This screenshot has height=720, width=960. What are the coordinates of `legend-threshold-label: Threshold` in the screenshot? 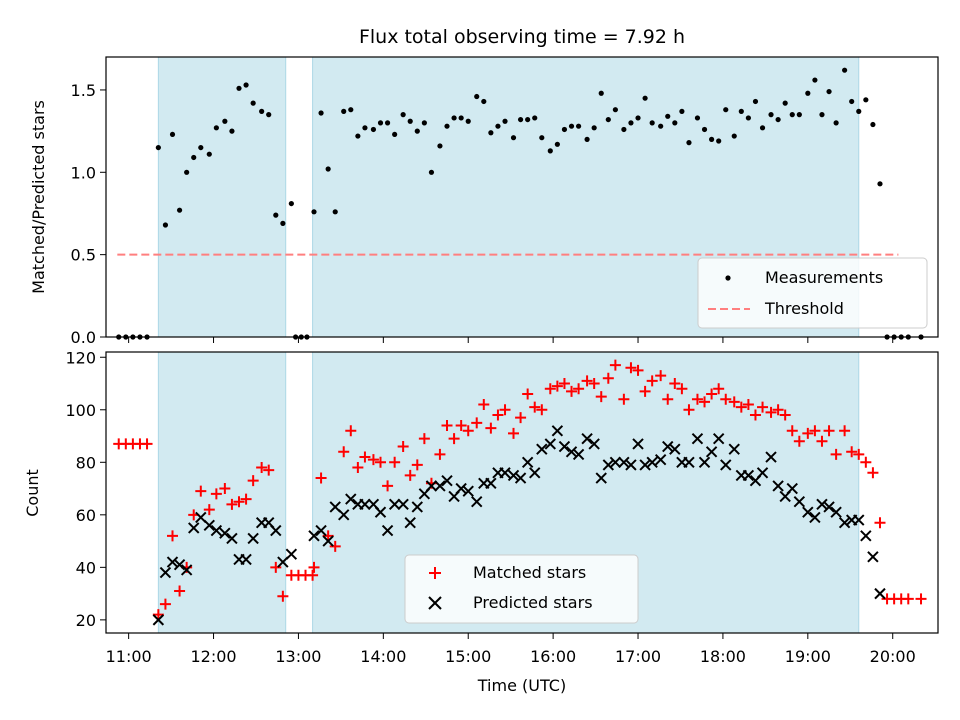 It's located at (804, 308).